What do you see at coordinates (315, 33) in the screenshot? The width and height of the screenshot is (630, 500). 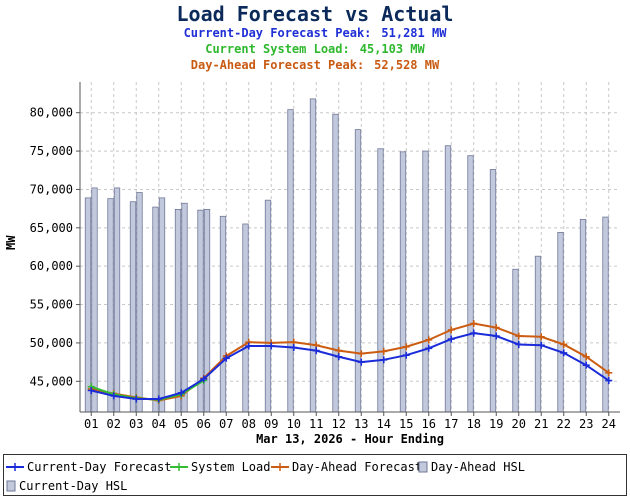 I see `current-day-peak: Current-Day Forecast Peak: 51,281 MW` at bounding box center [315, 33].